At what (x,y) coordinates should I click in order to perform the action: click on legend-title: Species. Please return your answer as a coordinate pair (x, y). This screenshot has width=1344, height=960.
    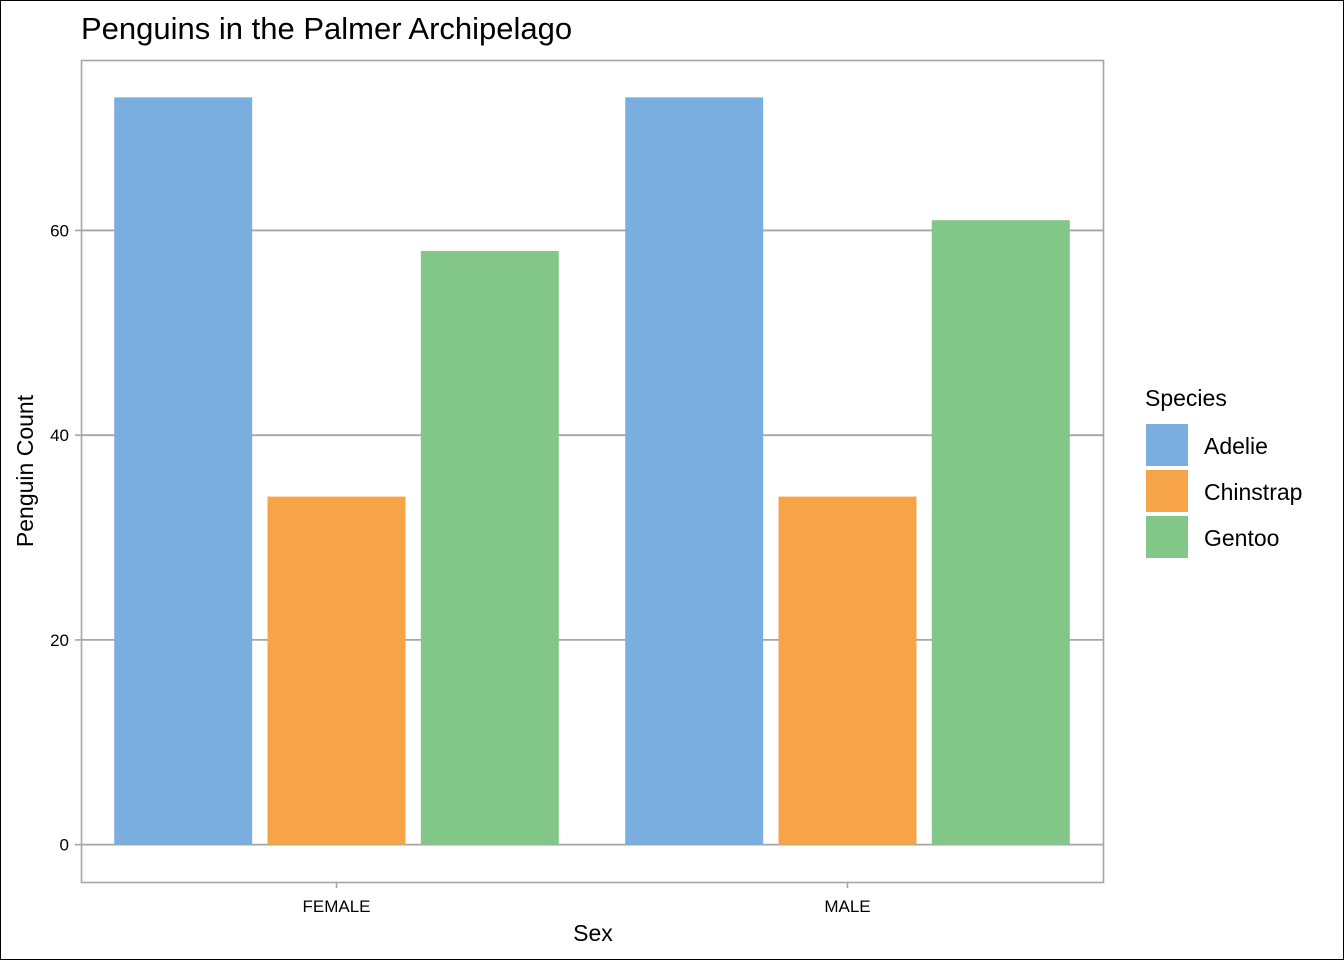
    Looking at the image, I should click on (1186, 398).